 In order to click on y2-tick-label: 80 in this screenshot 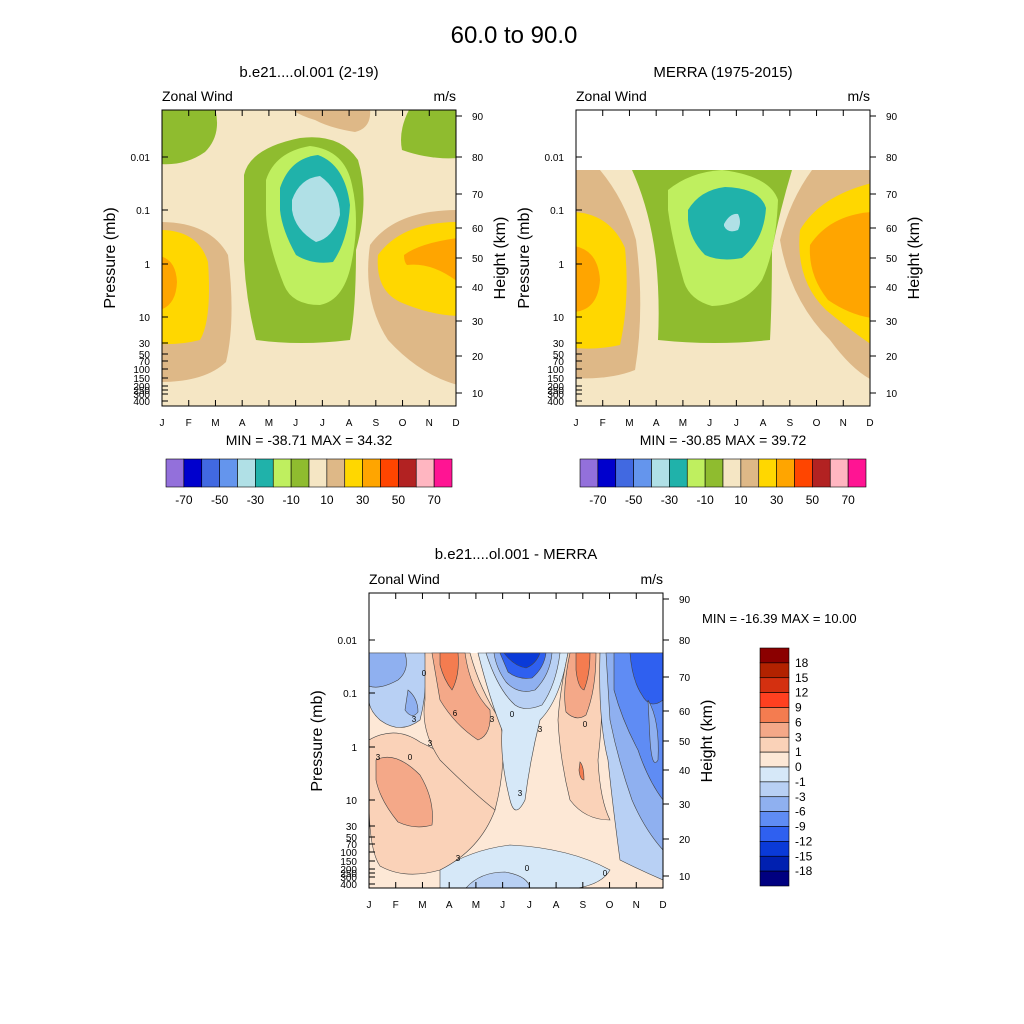, I will do `click(478, 158)`.